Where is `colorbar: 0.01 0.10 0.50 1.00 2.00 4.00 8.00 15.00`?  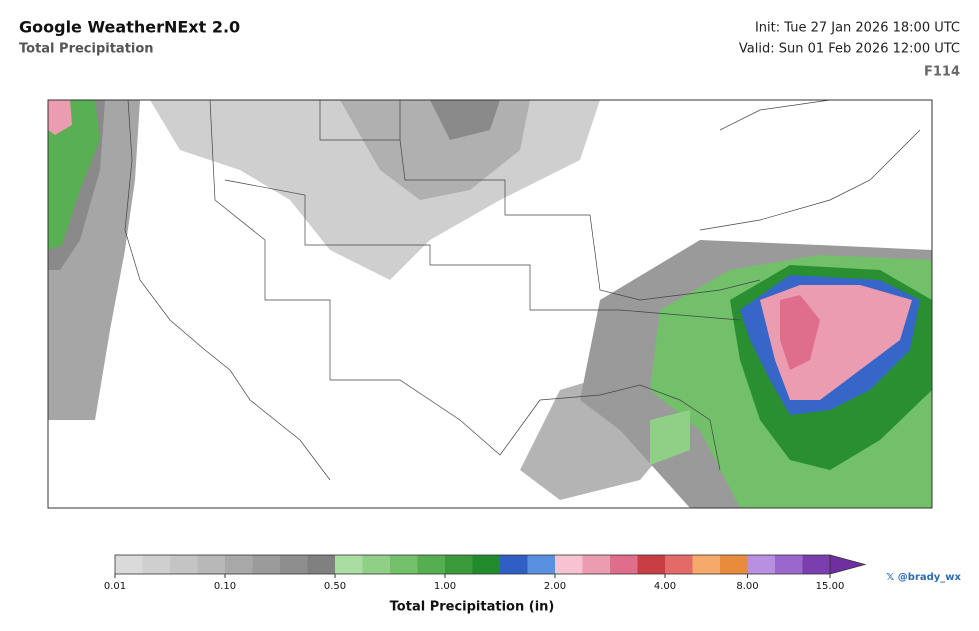 colorbar: 0.01 0.10 0.50 1.00 2.00 4.00 8.00 15.00 is located at coordinates (485, 573).